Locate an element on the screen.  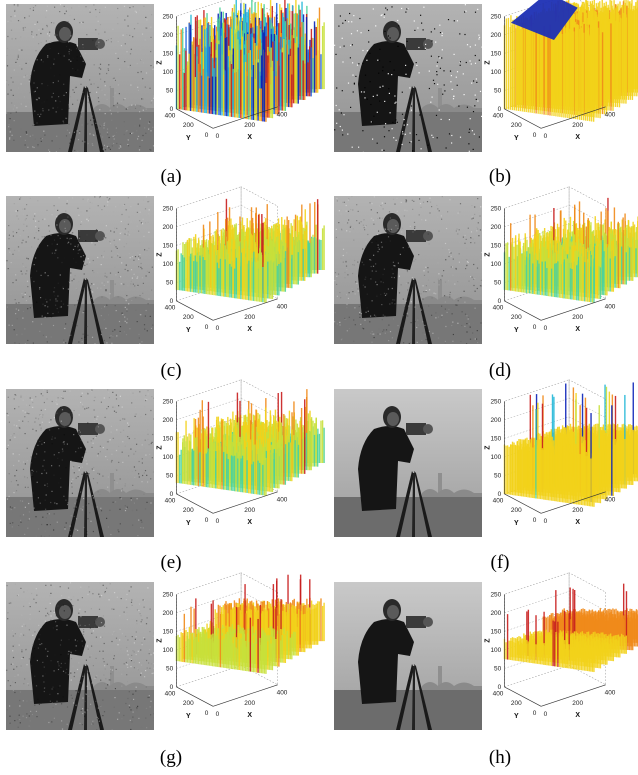
panel-caption: (h) is located at coordinates (500, 757).